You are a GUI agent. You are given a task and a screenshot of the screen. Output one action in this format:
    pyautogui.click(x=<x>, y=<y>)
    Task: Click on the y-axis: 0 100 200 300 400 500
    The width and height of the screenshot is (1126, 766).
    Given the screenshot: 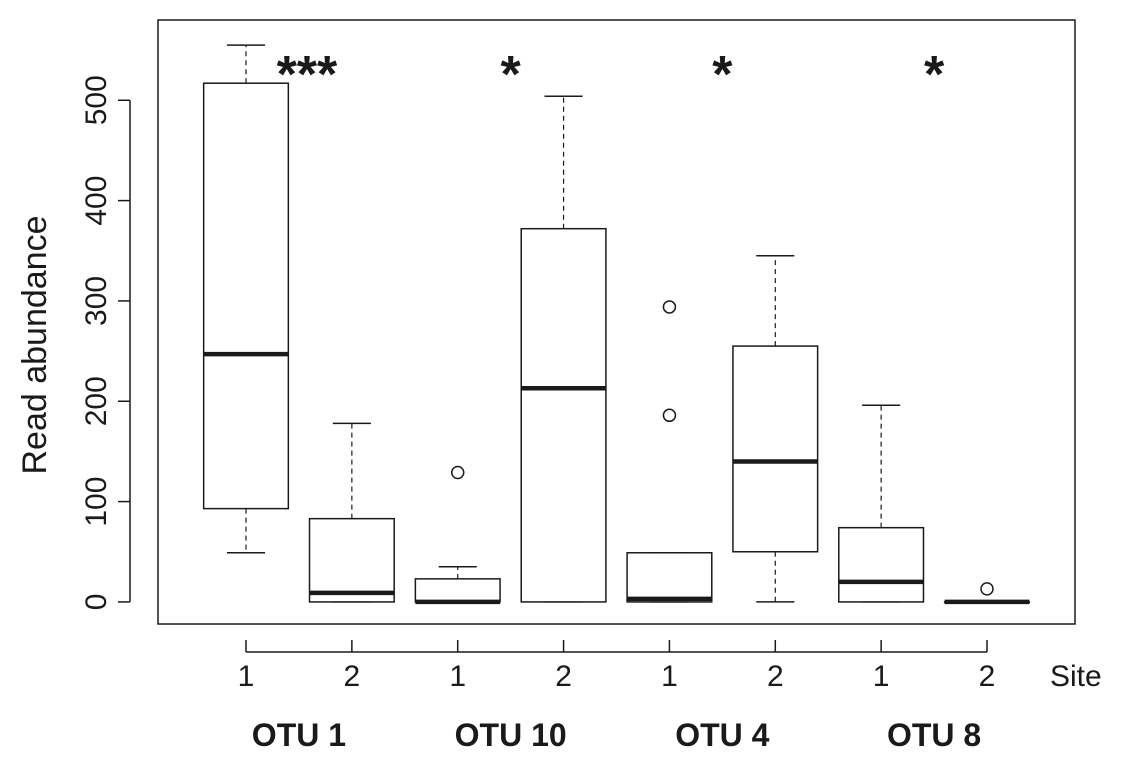 What is the action you would take?
    pyautogui.click(x=105, y=343)
    